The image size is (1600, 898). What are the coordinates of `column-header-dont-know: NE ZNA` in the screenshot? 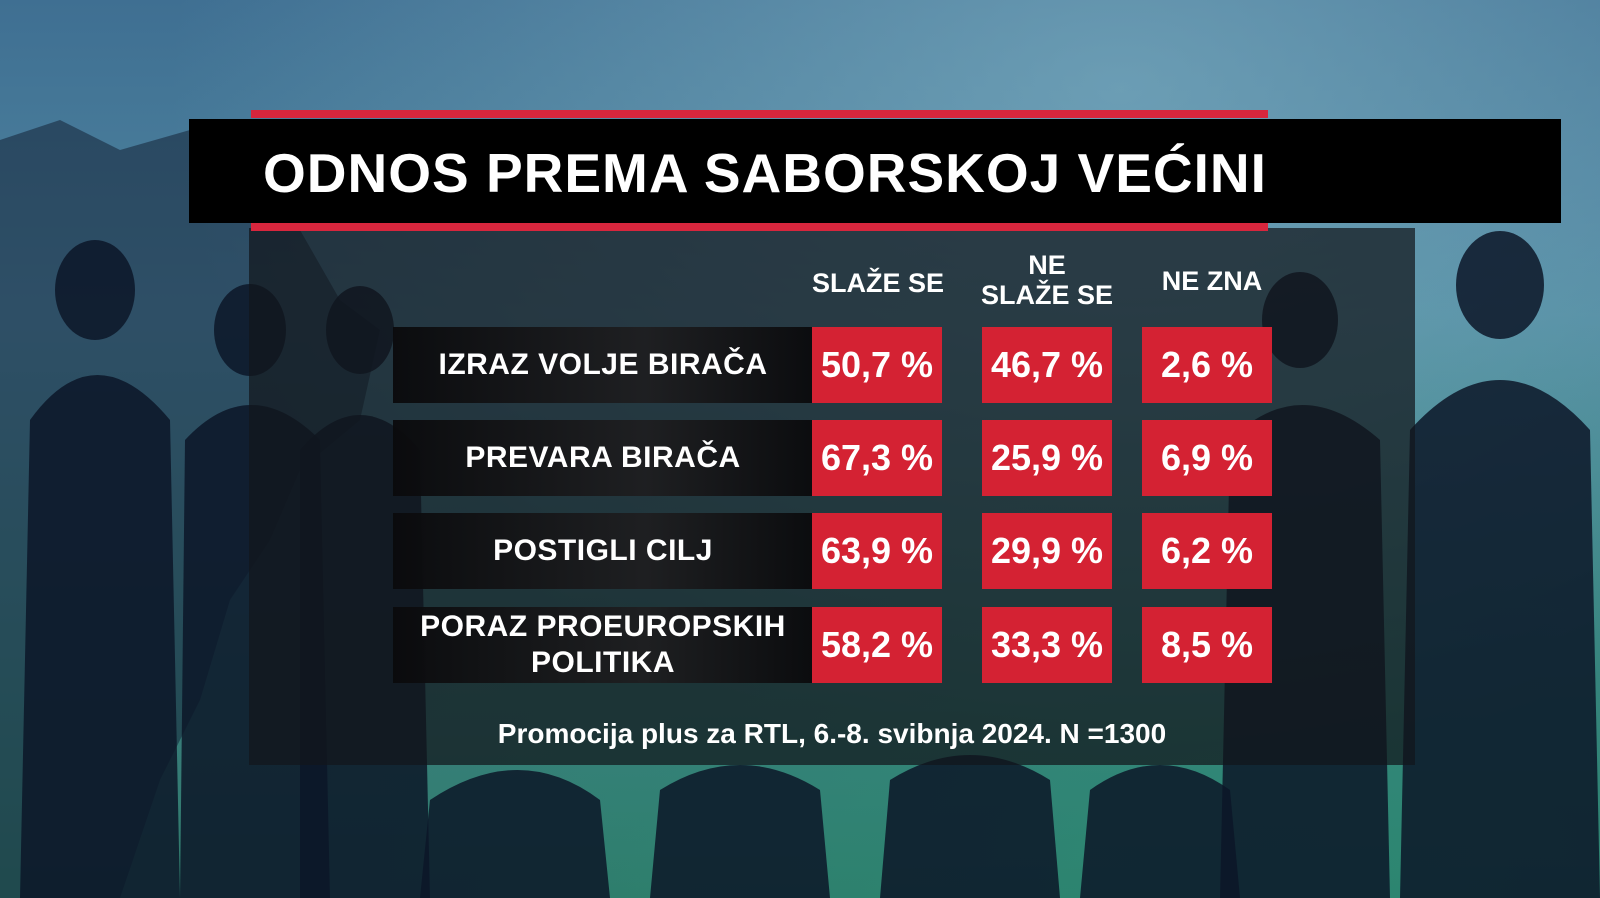 It's located at (1212, 281).